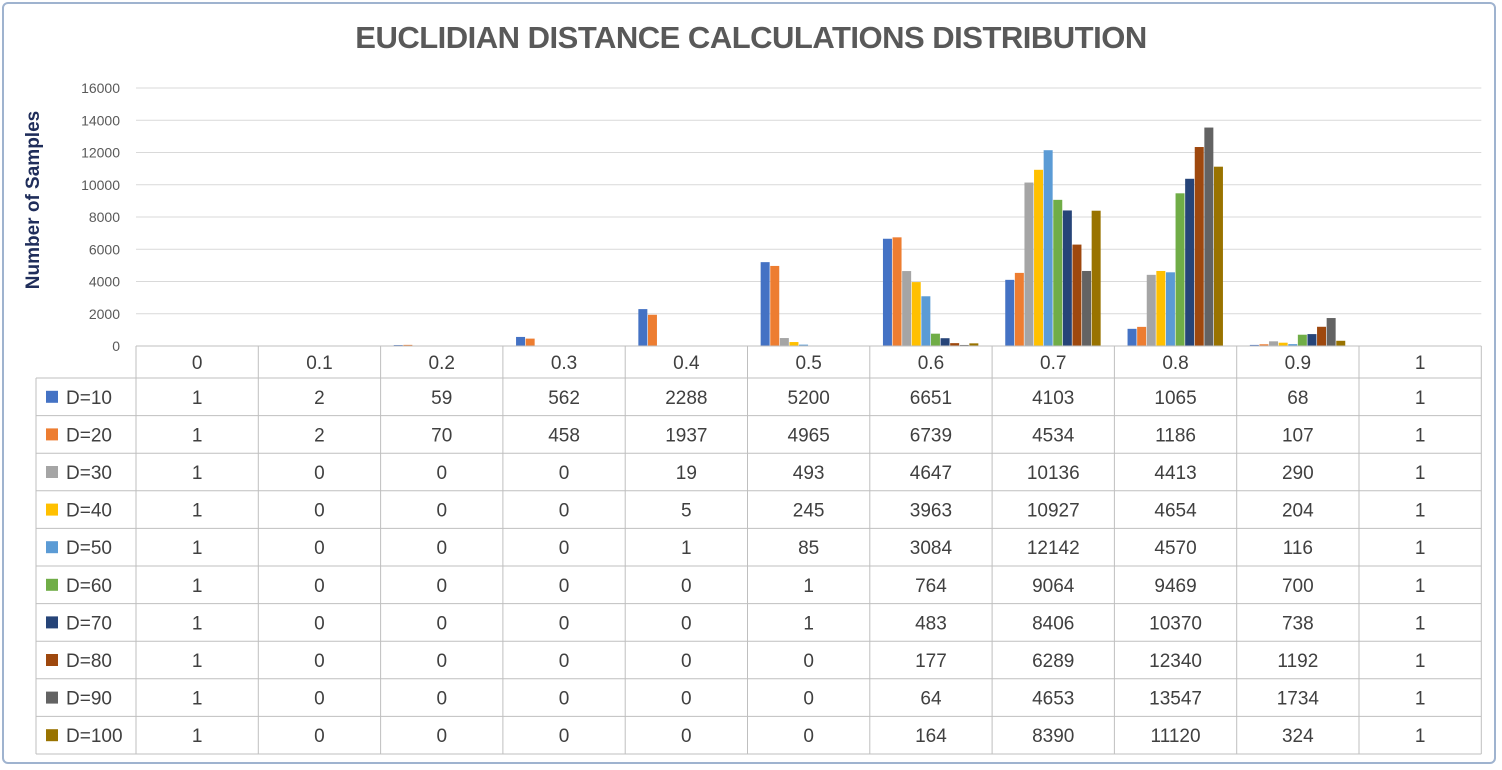 The height and width of the screenshot is (770, 1502). Describe the element at coordinates (104, 217) in the screenshot. I see `y-tick-label: 8000` at that location.